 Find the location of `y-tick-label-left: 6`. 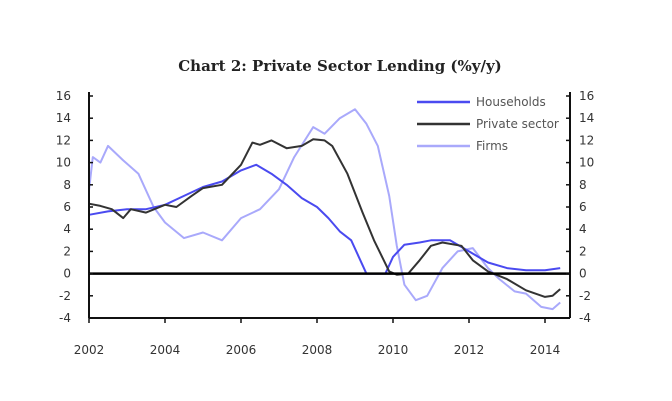

y-tick-label-left: 6 is located at coordinates (67, 207).